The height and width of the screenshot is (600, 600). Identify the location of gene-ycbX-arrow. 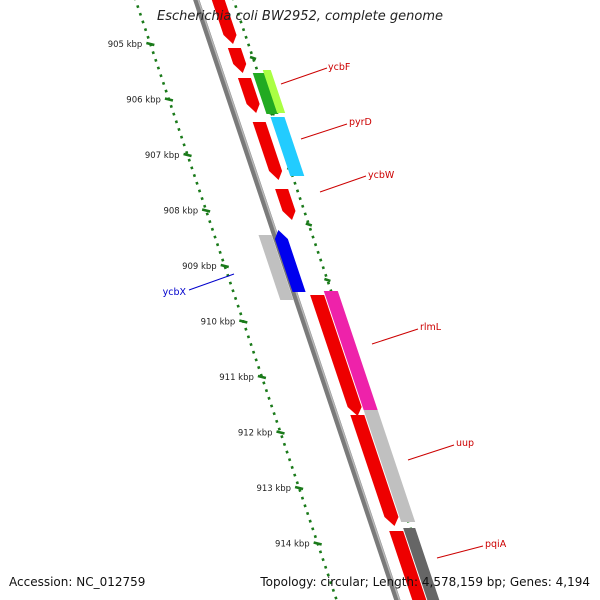
(290, 261).